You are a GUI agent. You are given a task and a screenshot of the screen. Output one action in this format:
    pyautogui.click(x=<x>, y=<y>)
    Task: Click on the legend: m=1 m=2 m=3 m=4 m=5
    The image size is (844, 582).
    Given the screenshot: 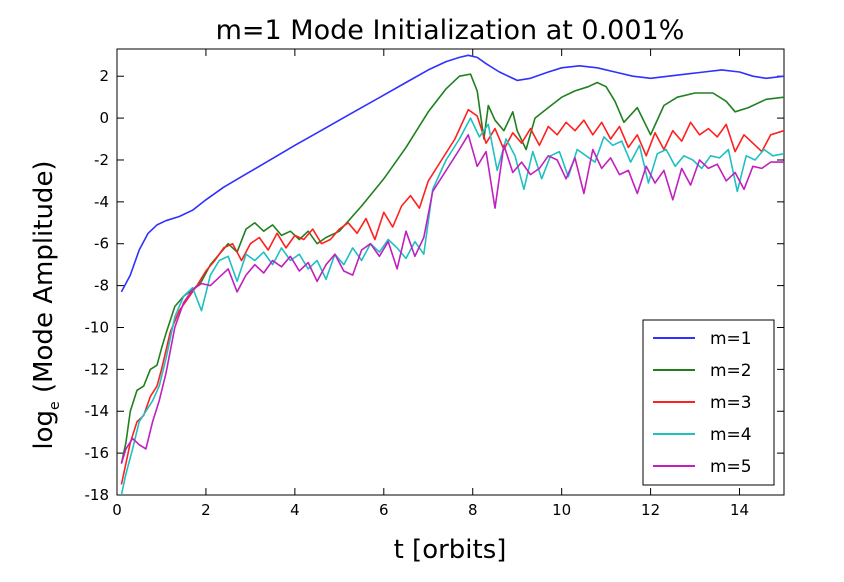 What is the action you would take?
    pyautogui.click(x=708, y=402)
    